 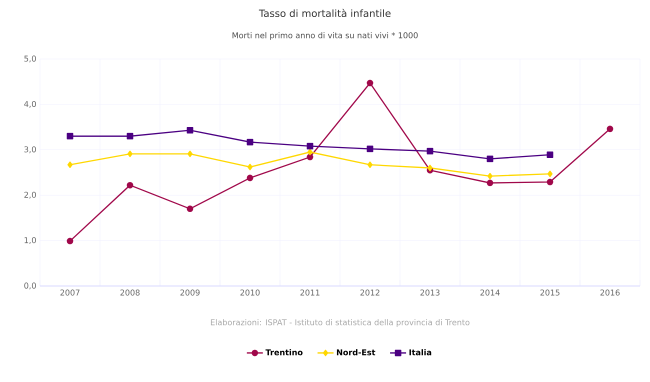 What do you see at coordinates (30, 59) in the screenshot?
I see `y-tick-label: 5,0` at bounding box center [30, 59].